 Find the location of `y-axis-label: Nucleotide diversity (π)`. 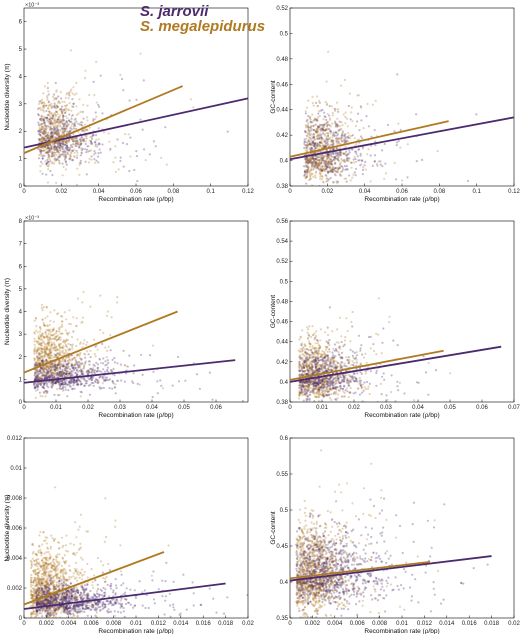

y-axis-label: Nucleotide diversity (π) is located at coordinates (7, 97).